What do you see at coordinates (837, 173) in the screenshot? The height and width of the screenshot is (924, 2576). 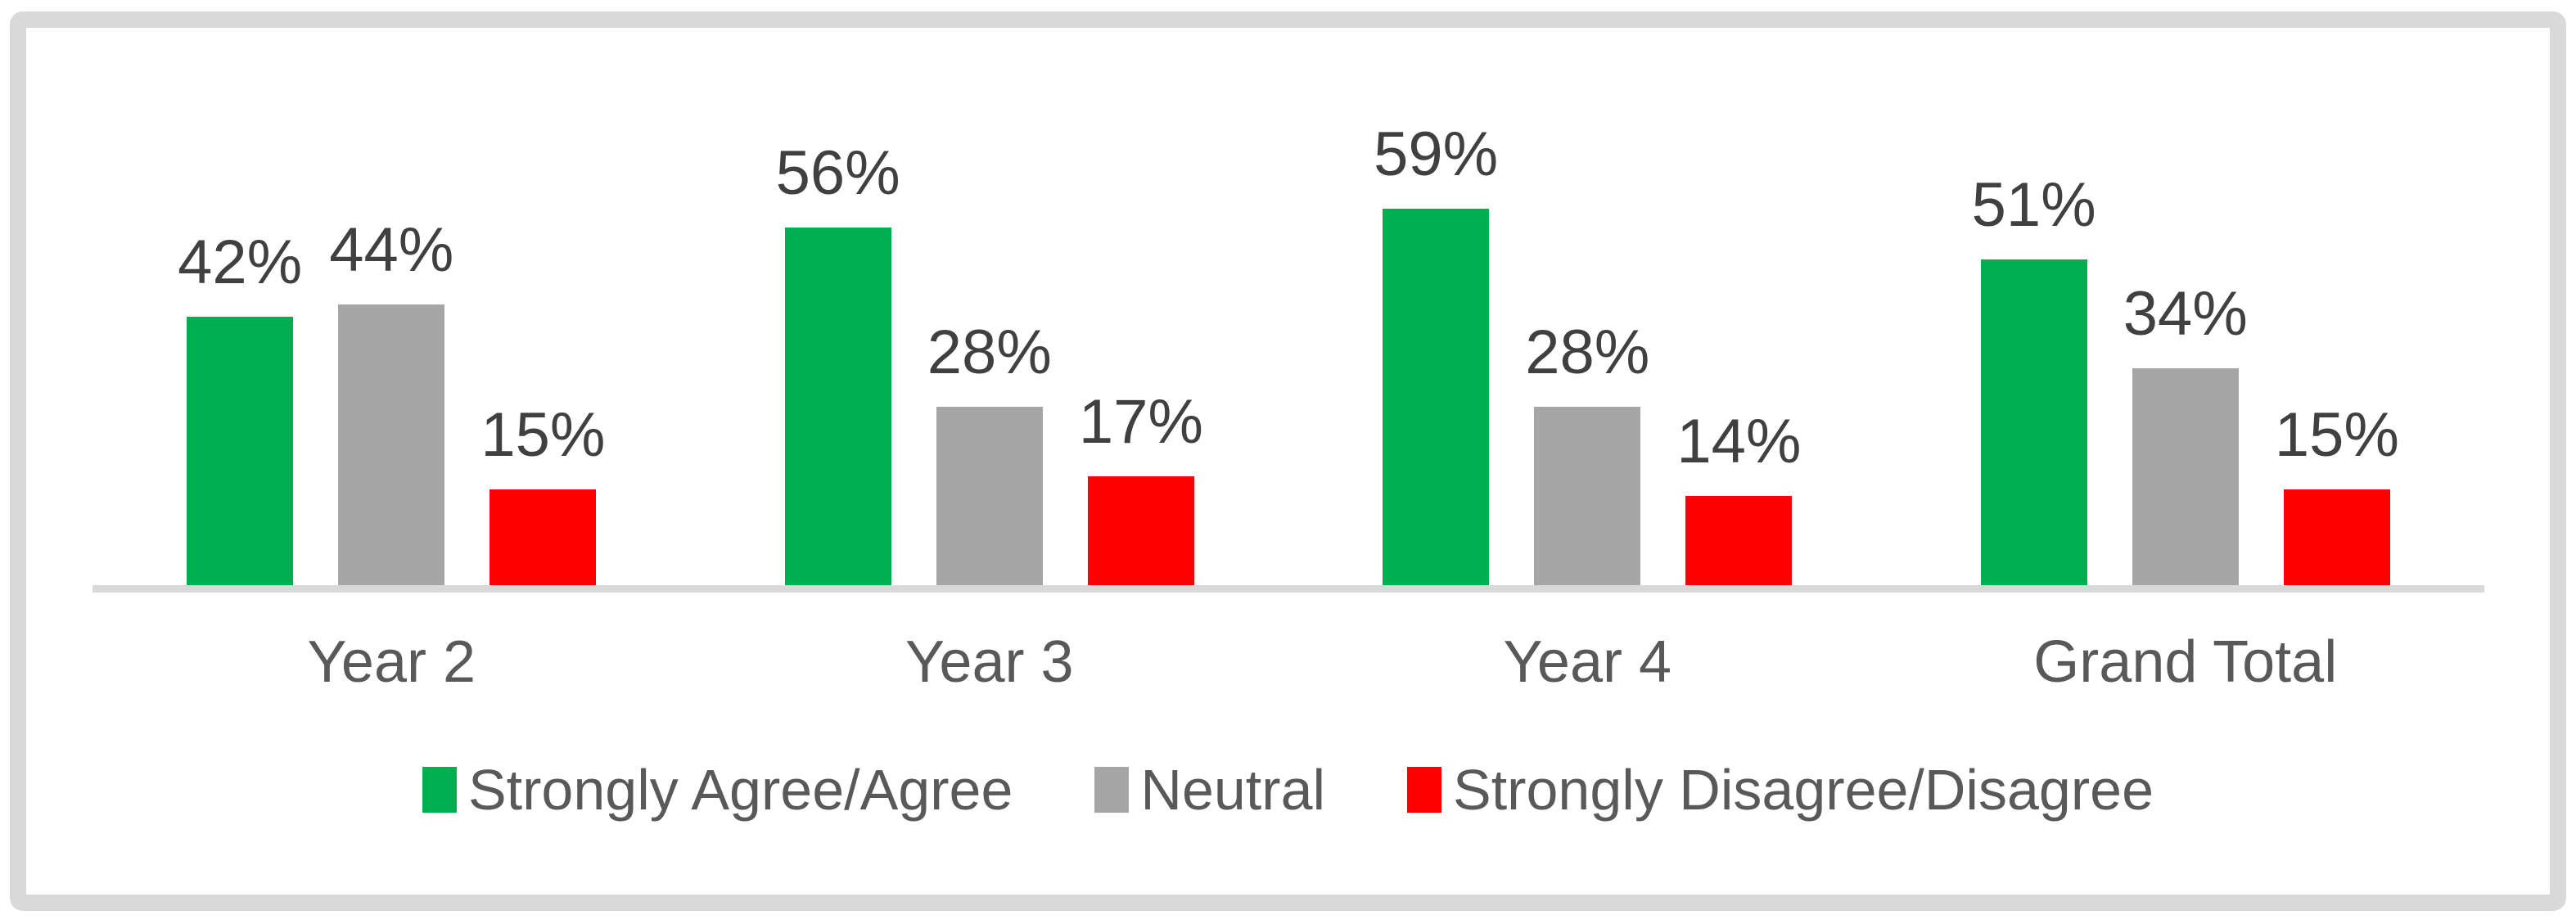 I see `data-label: 56%` at bounding box center [837, 173].